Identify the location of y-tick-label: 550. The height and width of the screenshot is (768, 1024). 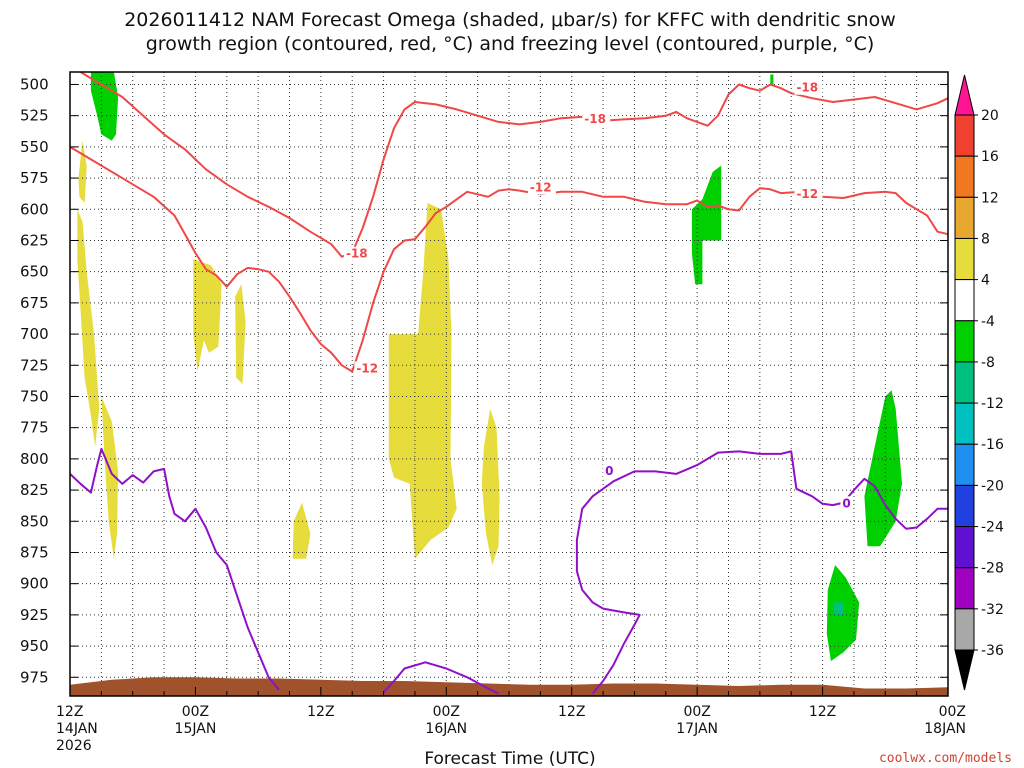
(34, 147).